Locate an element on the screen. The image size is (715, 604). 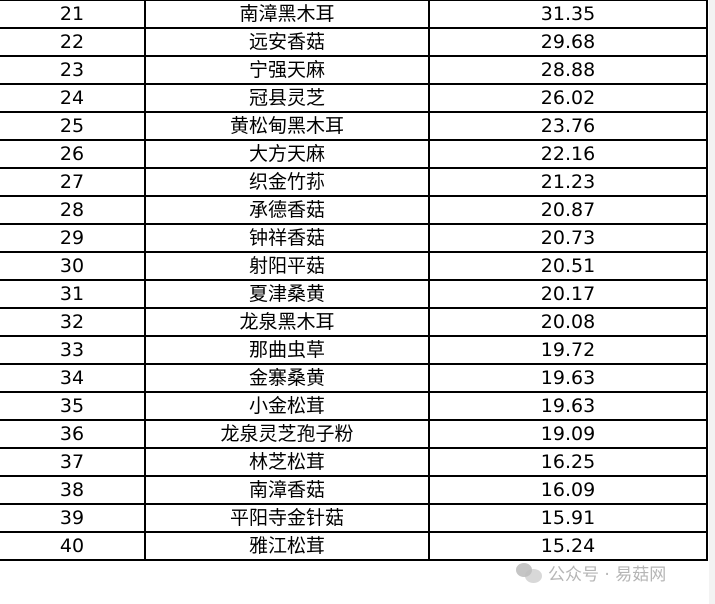
name-cell: 钟祥香菇 is located at coordinates (287, 238).